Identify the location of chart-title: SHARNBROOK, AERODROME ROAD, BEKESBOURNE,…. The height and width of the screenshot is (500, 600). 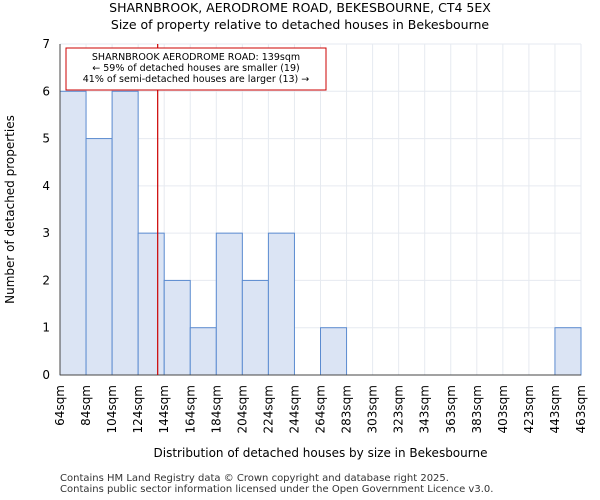
(300, 7).